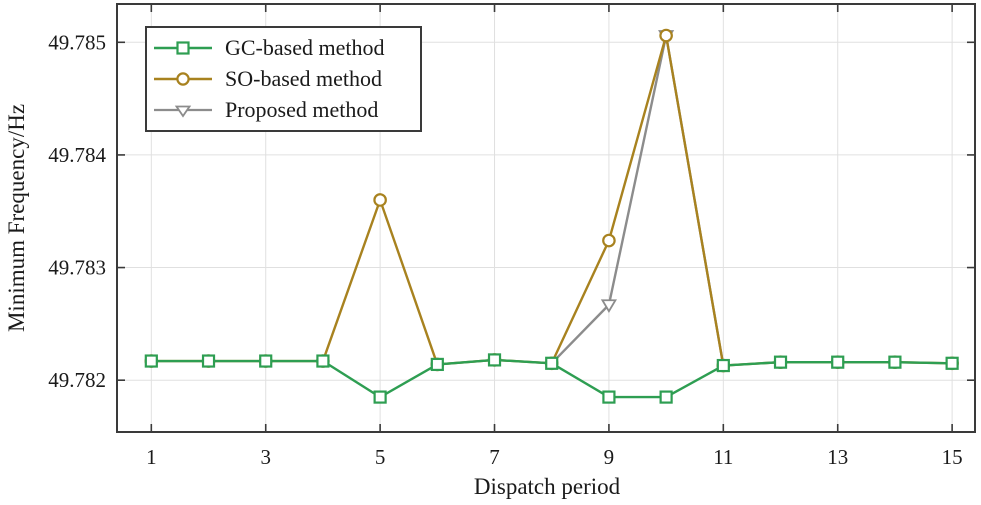  What do you see at coordinates (302, 109) in the screenshot?
I see `legend-label: Proposed method` at bounding box center [302, 109].